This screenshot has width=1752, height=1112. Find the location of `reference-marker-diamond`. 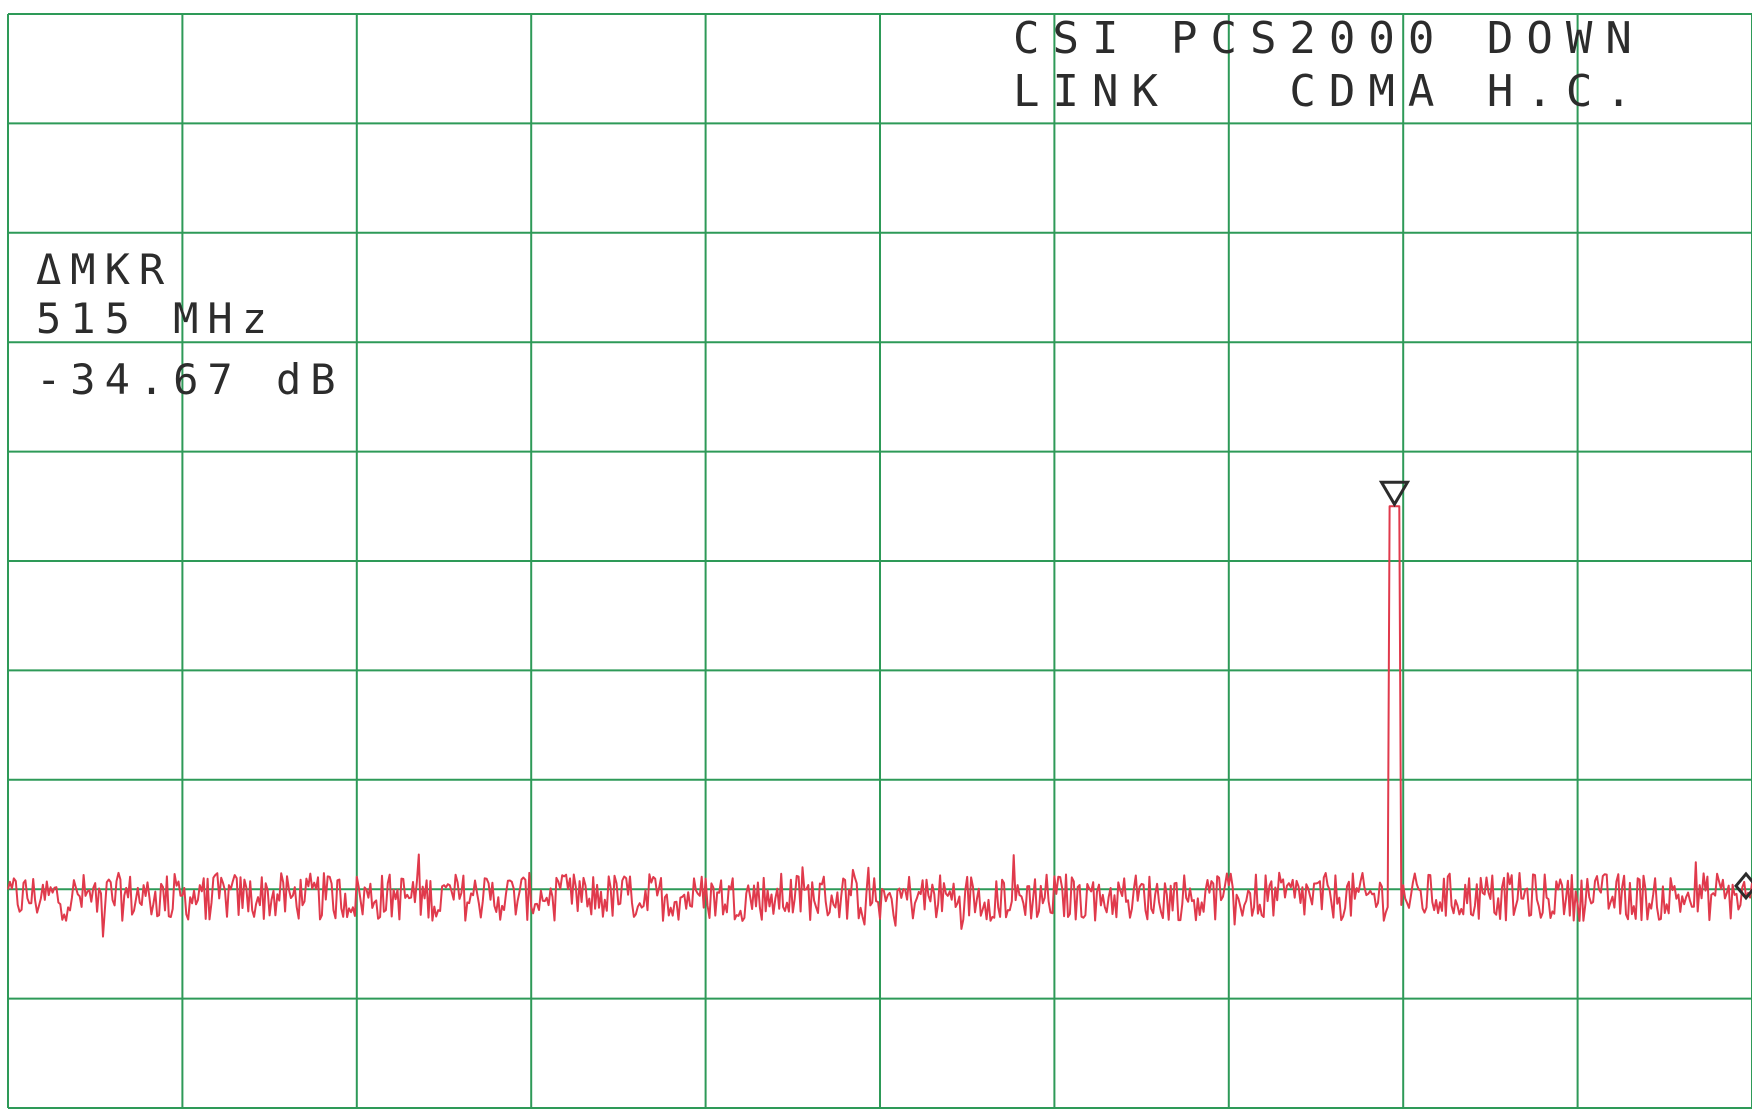

reference-marker-diamond is located at coordinates (1743, 886).